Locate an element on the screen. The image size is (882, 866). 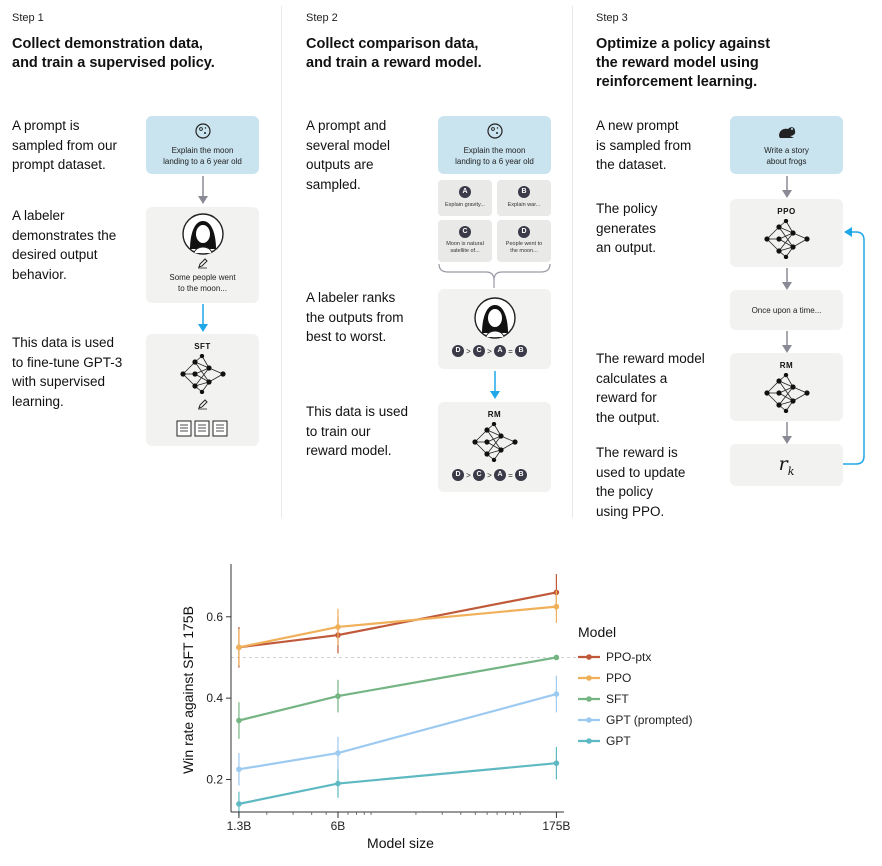
legend-label: PPO is located at coordinates (618, 678).